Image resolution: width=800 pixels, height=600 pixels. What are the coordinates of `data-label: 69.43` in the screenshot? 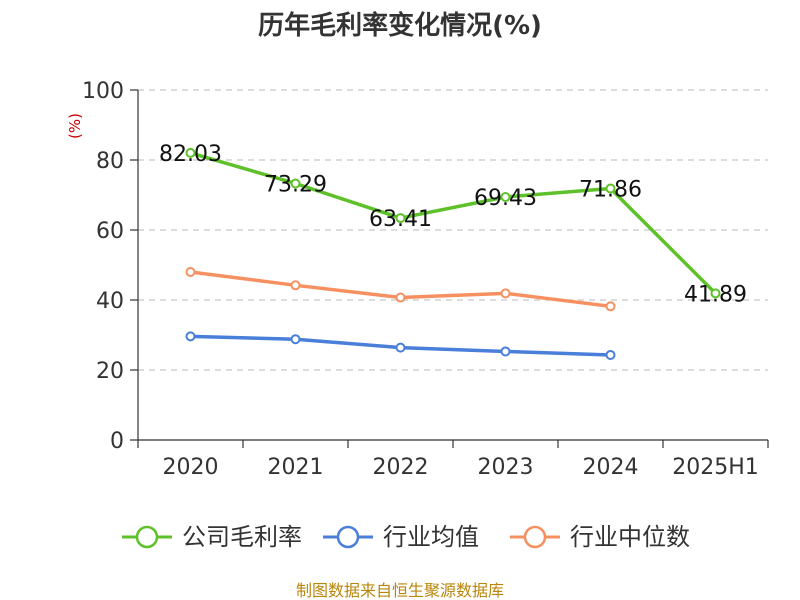 It's located at (505, 198).